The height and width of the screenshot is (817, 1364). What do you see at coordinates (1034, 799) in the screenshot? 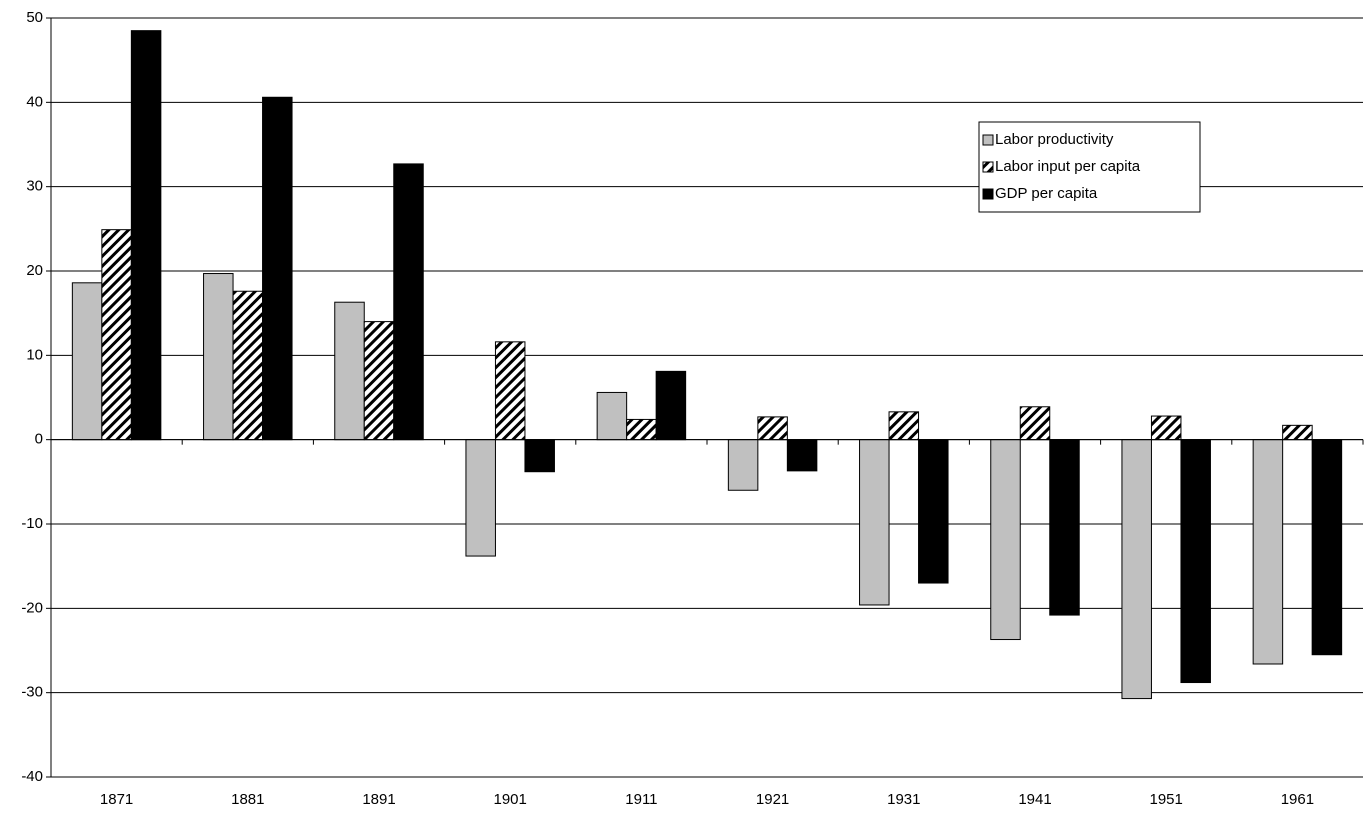
I see `x-tick-label: 1941` at bounding box center [1034, 799].